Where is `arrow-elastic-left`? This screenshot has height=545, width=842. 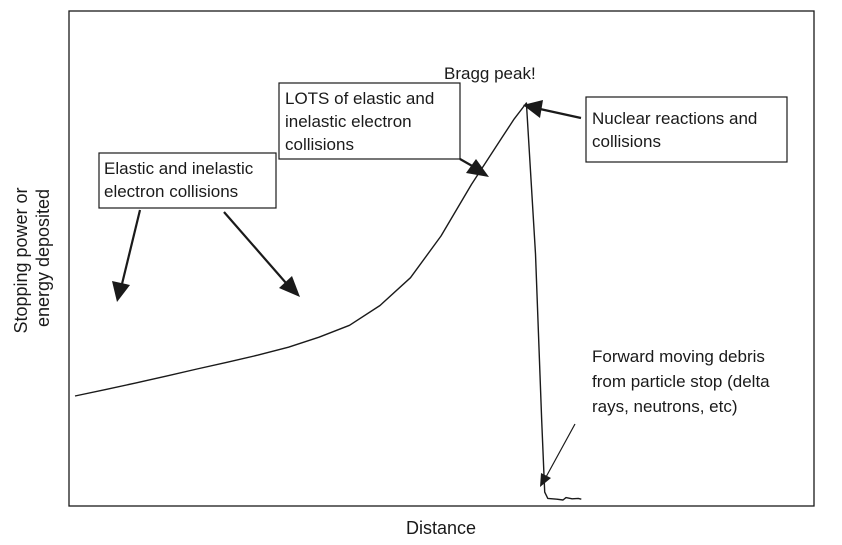
arrow-elastic-left is located at coordinates (127, 255).